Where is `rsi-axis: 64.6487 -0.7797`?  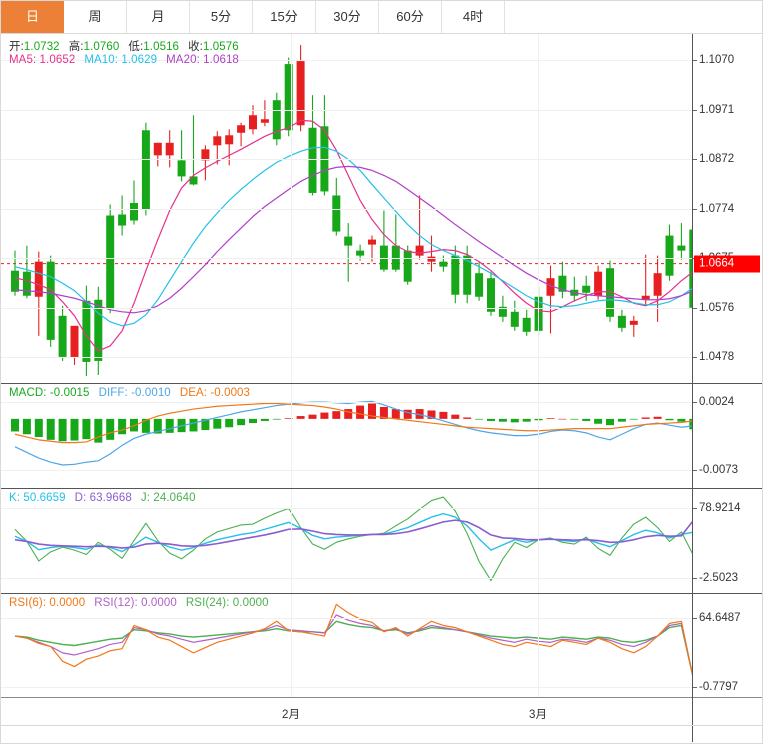 rsi-axis: 64.6487 -0.7797 is located at coordinates (727, 645).